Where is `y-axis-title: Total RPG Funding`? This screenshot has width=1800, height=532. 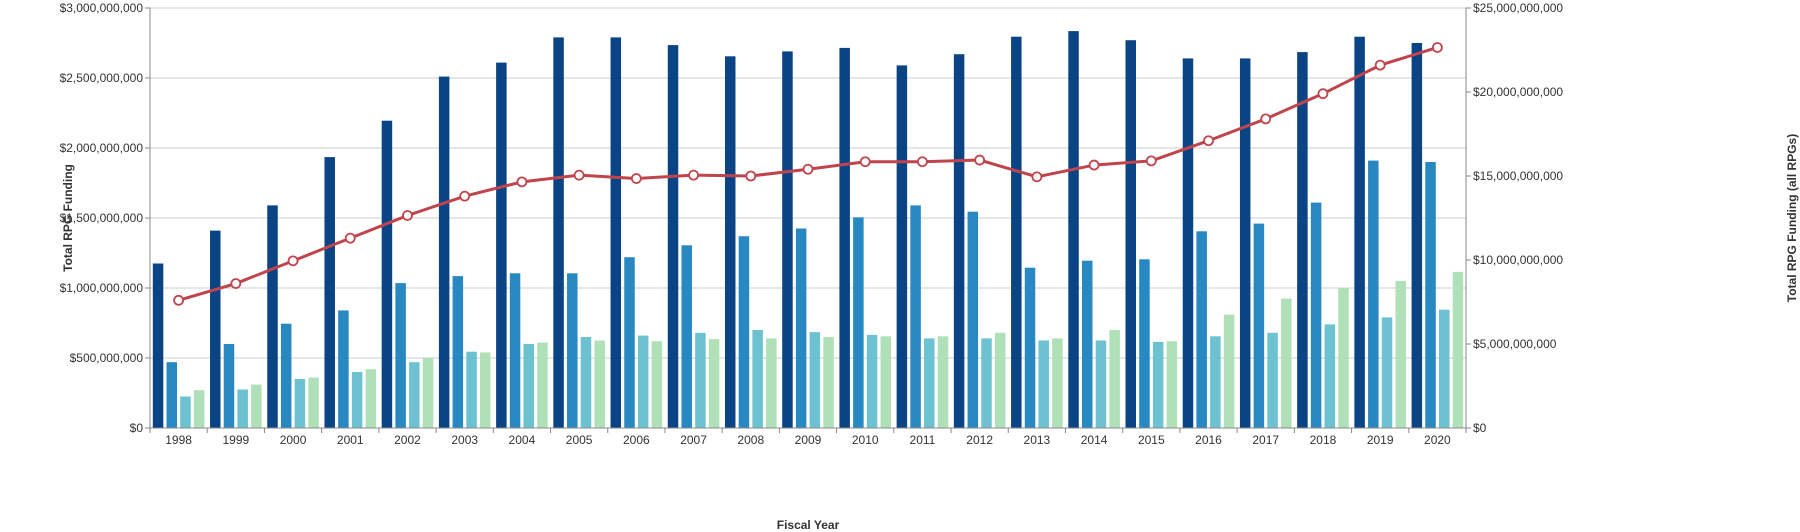 y-axis-title: Total RPG Funding is located at coordinates (68, 218).